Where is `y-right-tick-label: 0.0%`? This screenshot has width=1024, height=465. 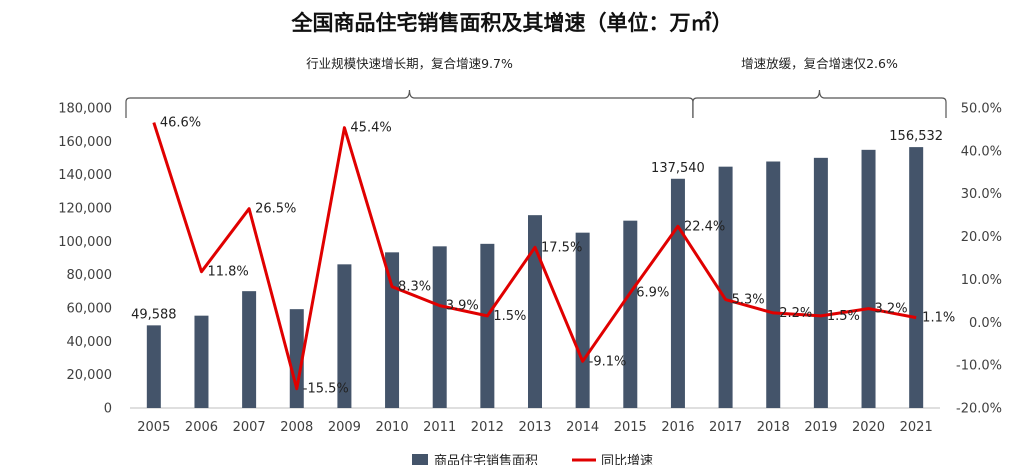 y-right-tick-label: 0.0% is located at coordinates (985, 323).